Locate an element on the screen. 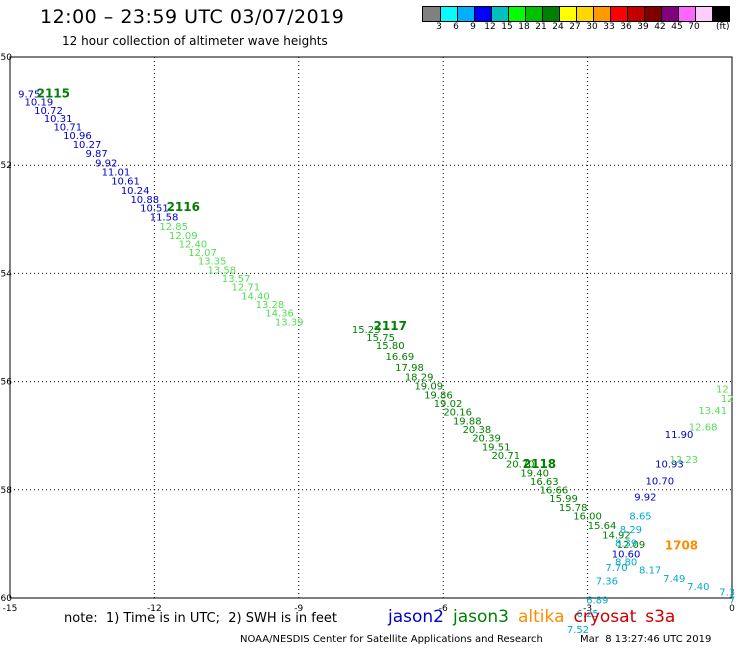 This screenshot has width=740, height=650. wave-height-label: 12.68 is located at coordinates (703, 427).